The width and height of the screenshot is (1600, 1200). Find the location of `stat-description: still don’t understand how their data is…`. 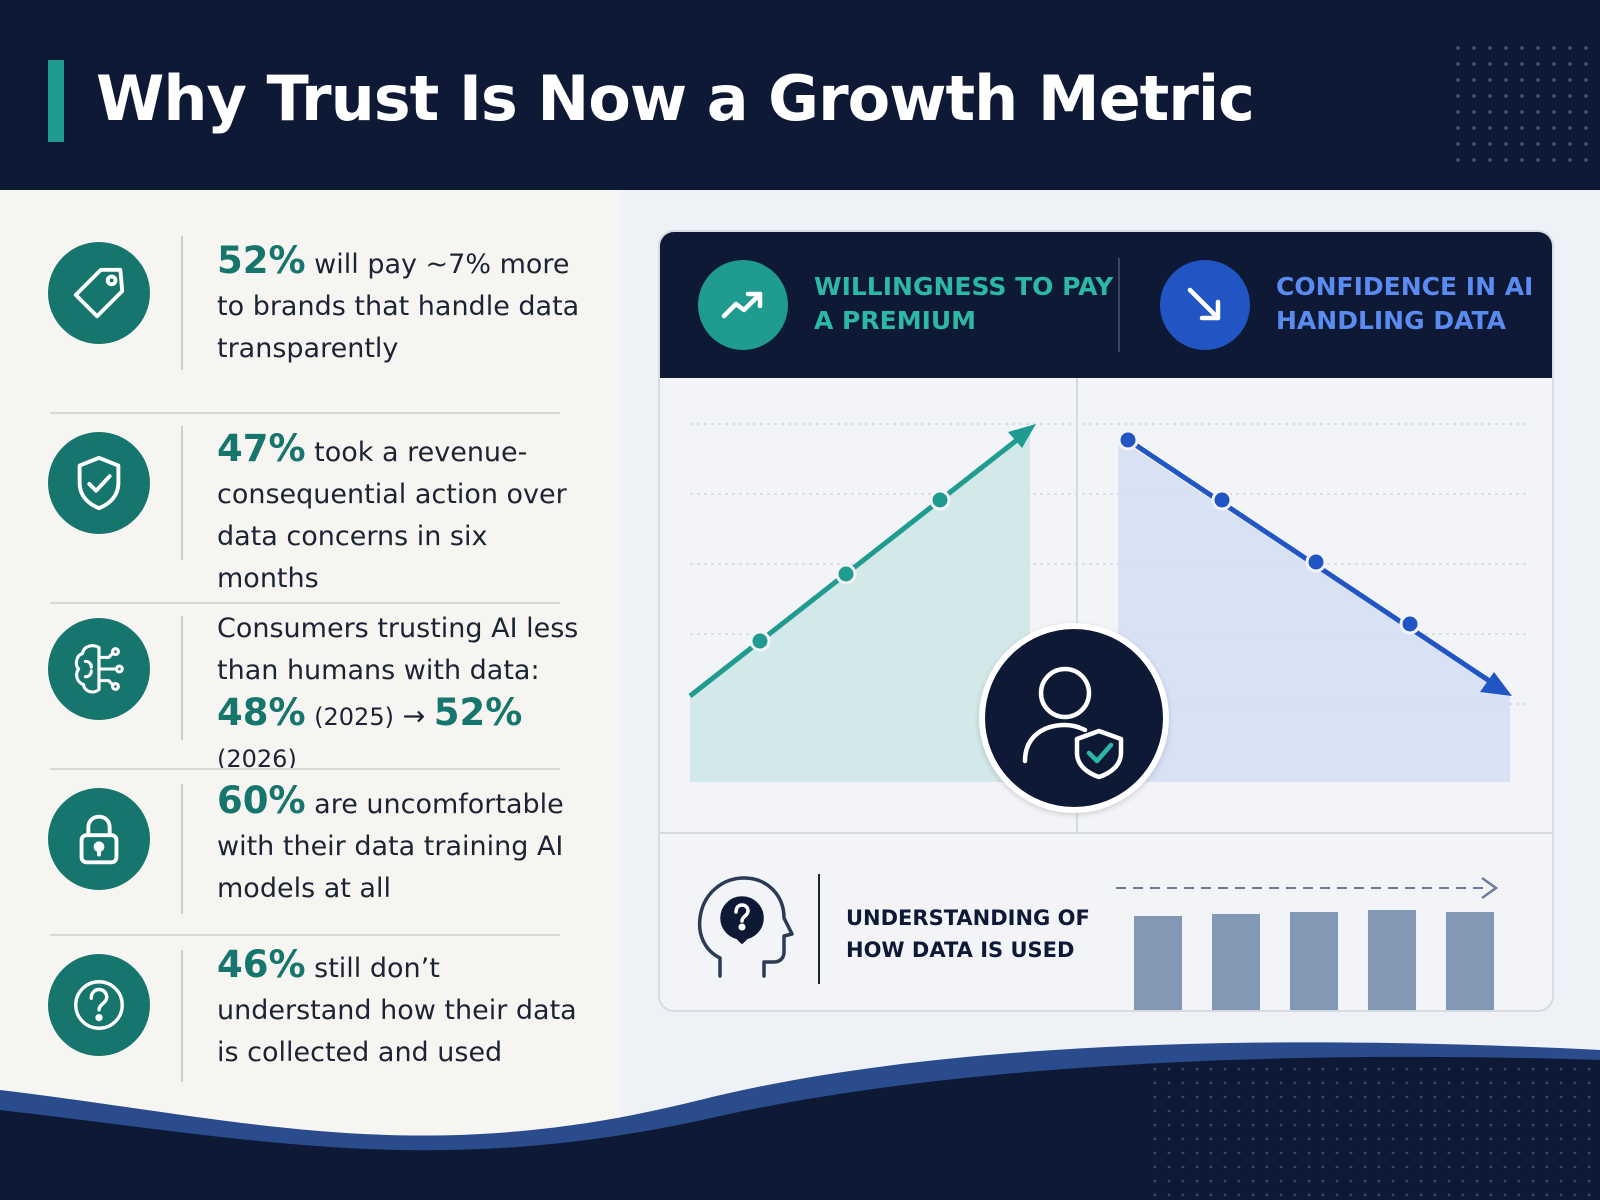

stat-description: still don’t understand how their data is… is located at coordinates (397, 1010).